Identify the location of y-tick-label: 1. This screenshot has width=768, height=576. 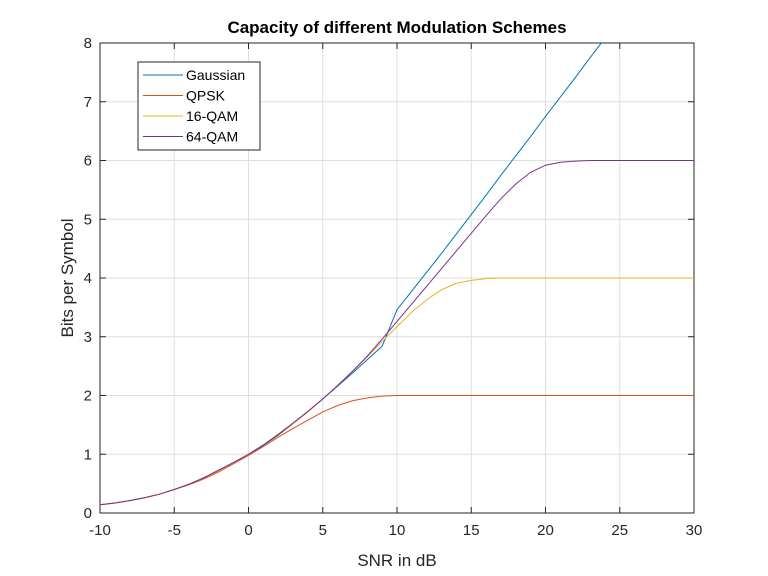
(88, 454).